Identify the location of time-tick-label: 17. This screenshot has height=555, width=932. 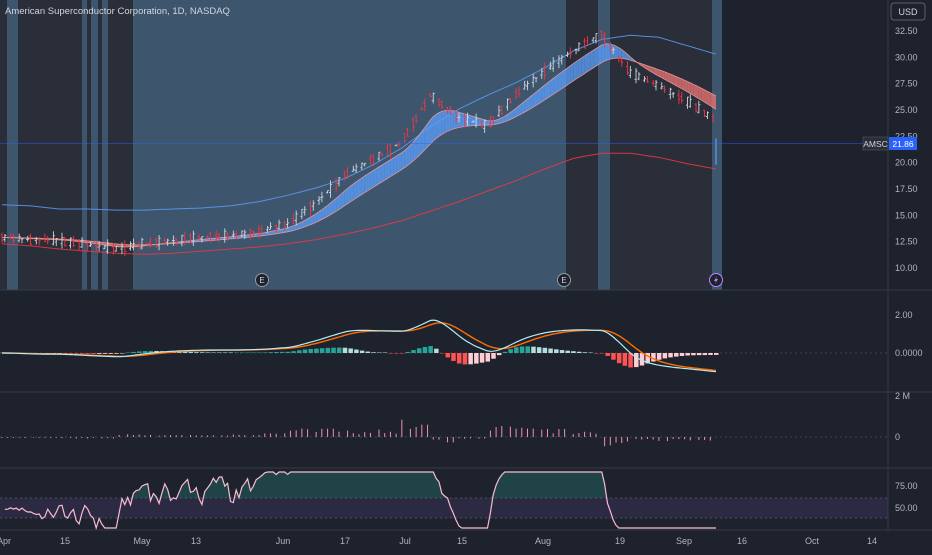
(345, 541).